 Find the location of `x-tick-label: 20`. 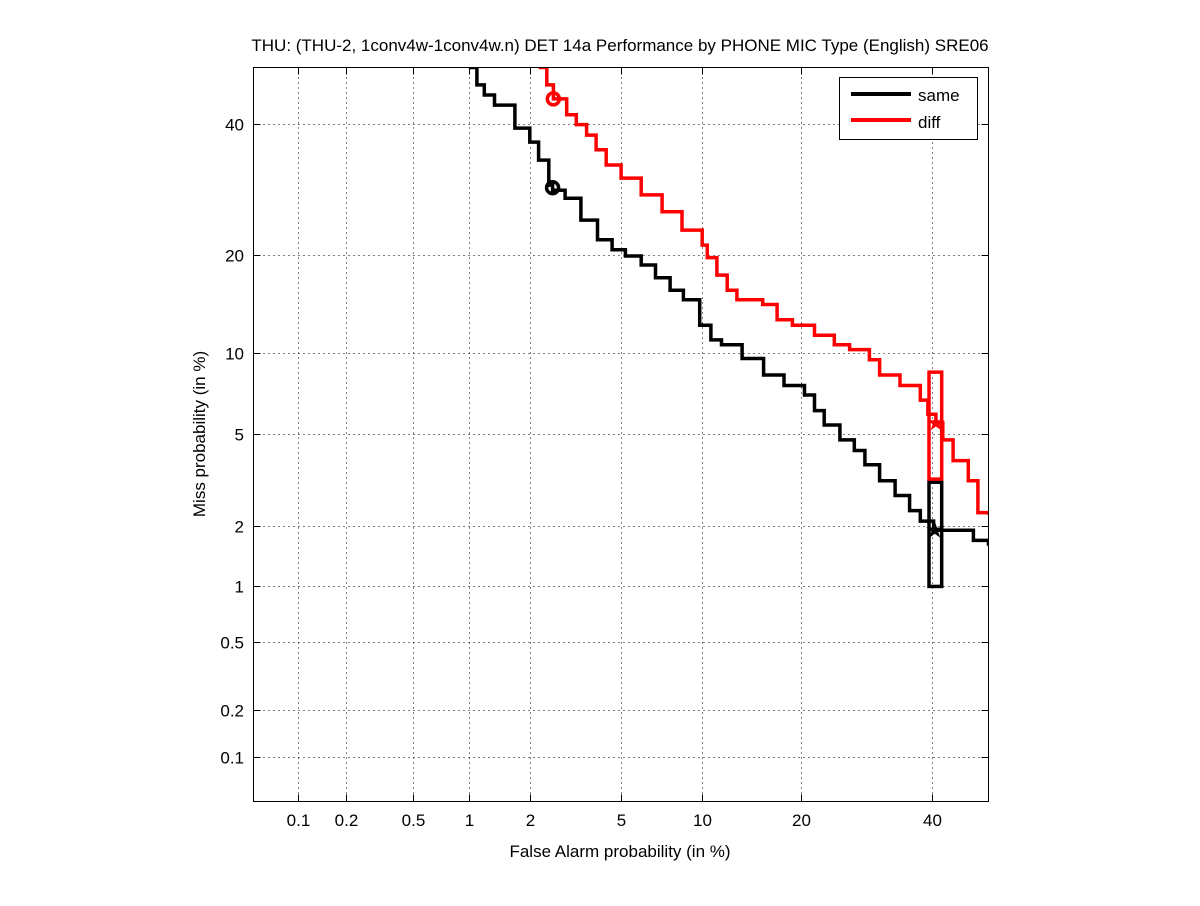

x-tick-label: 20 is located at coordinates (801, 820).